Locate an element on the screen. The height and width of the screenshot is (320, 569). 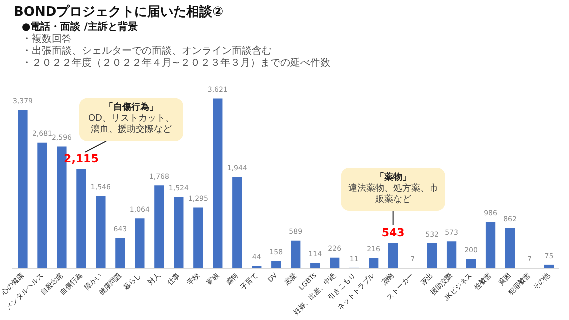
chart-subtitle: ●電話・面談 /主訴と背景 is located at coordinates (80, 28).